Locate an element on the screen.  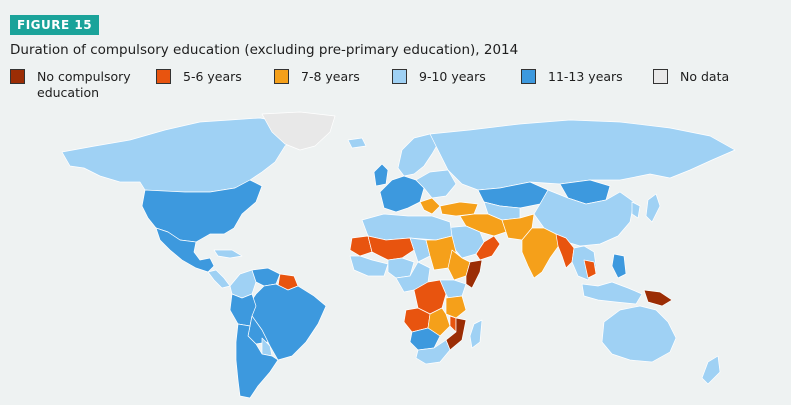
region-somalia is located at coordinates (474, 274).